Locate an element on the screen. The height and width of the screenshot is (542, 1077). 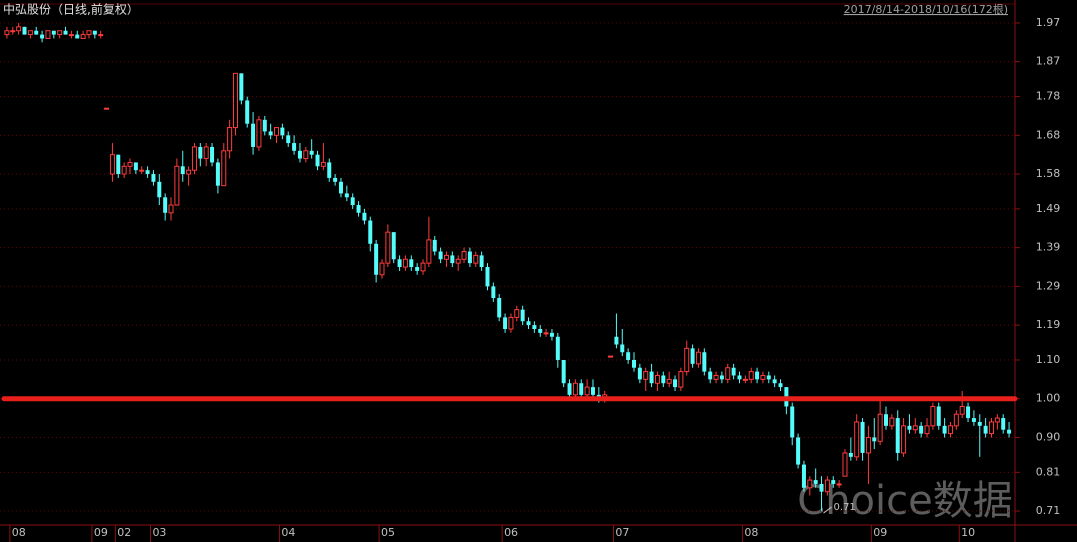
x-tick-label: 05 is located at coordinates (388, 532).